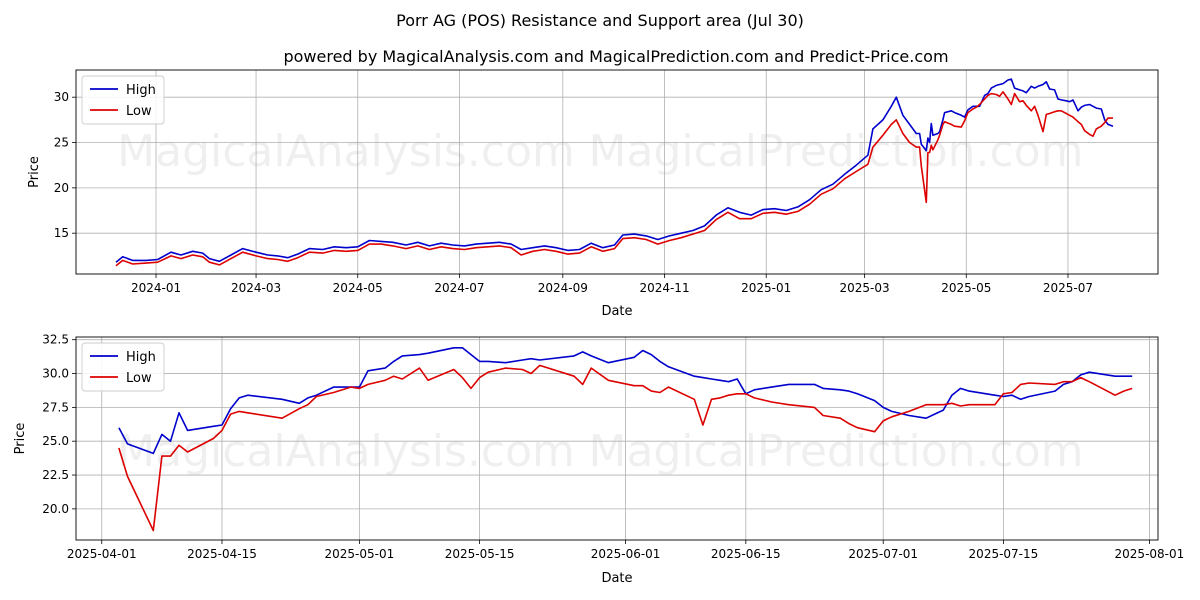 This screenshot has height=600, width=1200. I want to click on y-tick-label: 20, so click(61, 188).